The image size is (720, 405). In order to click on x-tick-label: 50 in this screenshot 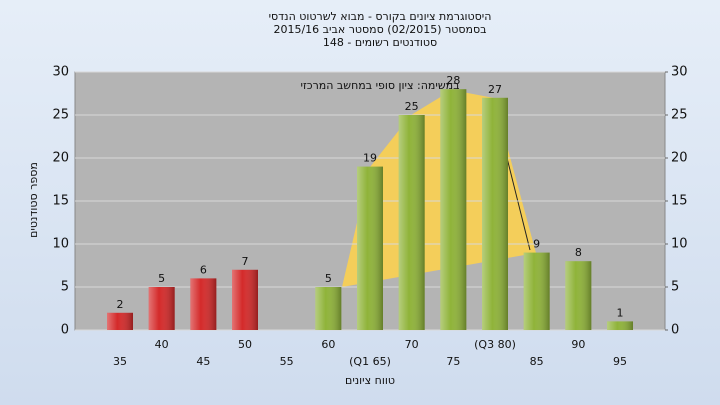, I will do `click(245, 344)`.